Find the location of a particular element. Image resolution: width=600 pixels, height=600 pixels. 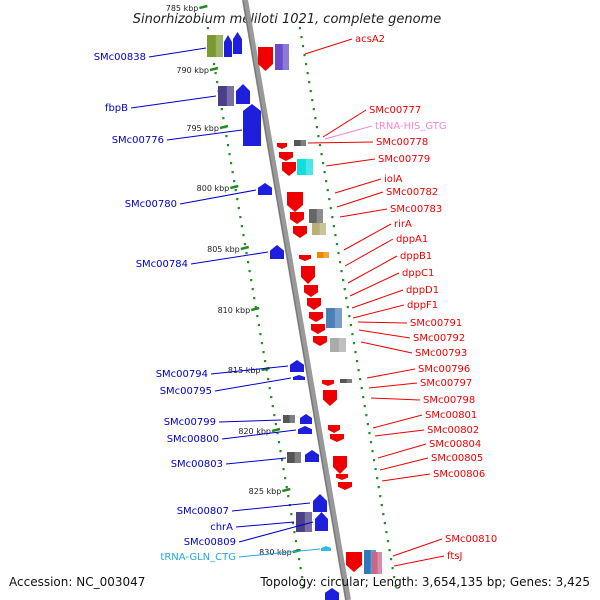

plus-gene-label: SMc00792 is located at coordinates (439, 338).